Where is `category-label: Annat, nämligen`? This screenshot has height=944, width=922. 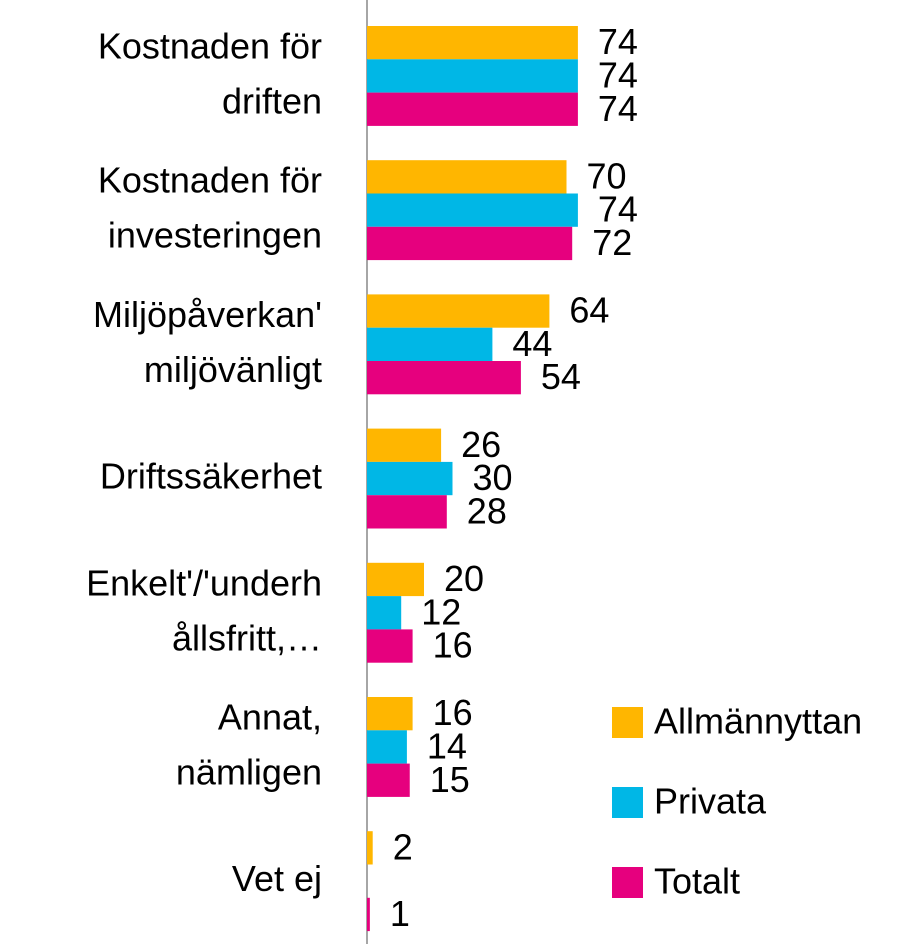 category-label: Annat, nämligen is located at coordinates (249, 744).